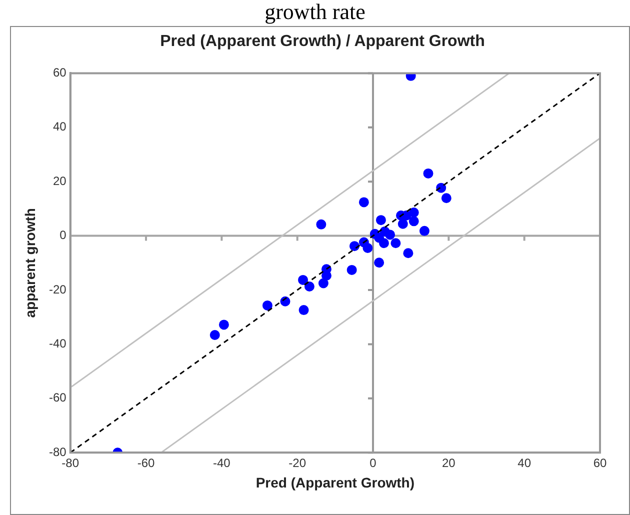 Image resolution: width=630 pixels, height=515 pixels. Describe the element at coordinates (59, 127) in the screenshot. I see `y-tick-label: 40` at that location.